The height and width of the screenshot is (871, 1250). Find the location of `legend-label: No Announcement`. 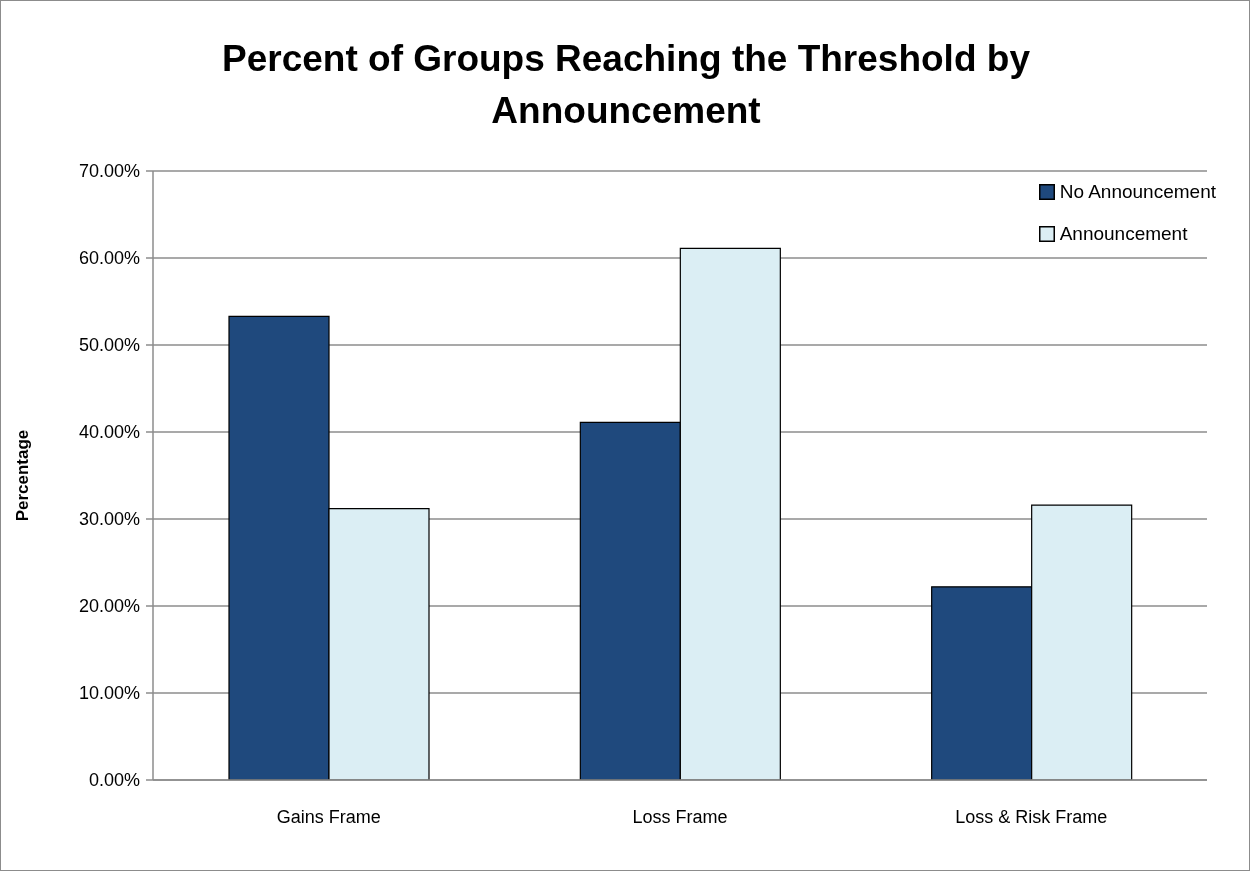

legend-label: No Announcement is located at coordinates (1137, 192).